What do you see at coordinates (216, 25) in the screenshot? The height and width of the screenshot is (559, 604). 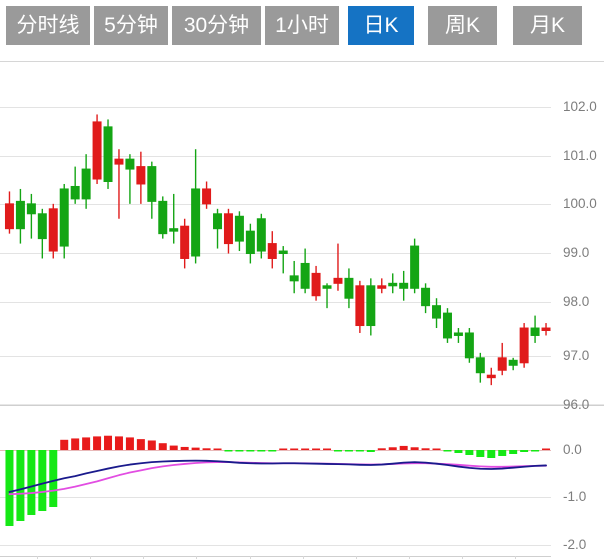 I see `timeframe-tab-2: 30分钟` at bounding box center [216, 25].